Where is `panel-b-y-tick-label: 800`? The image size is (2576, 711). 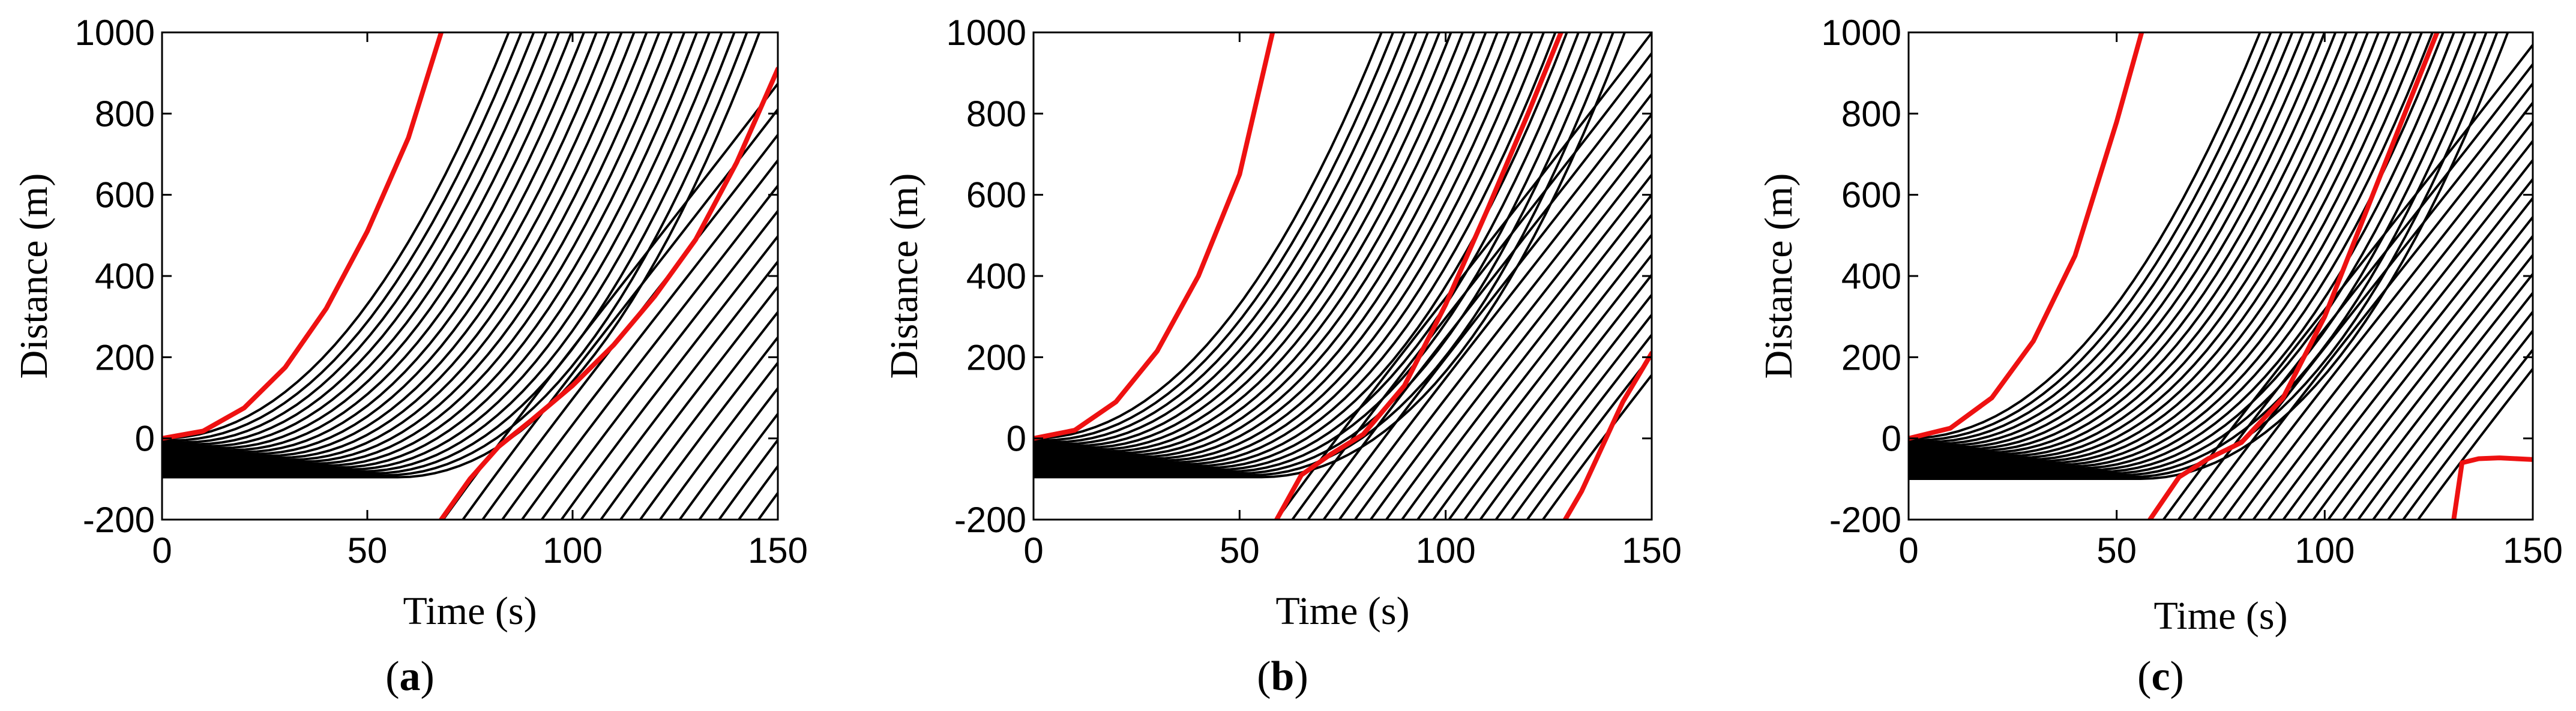 panel-b-y-tick-label: 800 is located at coordinates (996, 114).